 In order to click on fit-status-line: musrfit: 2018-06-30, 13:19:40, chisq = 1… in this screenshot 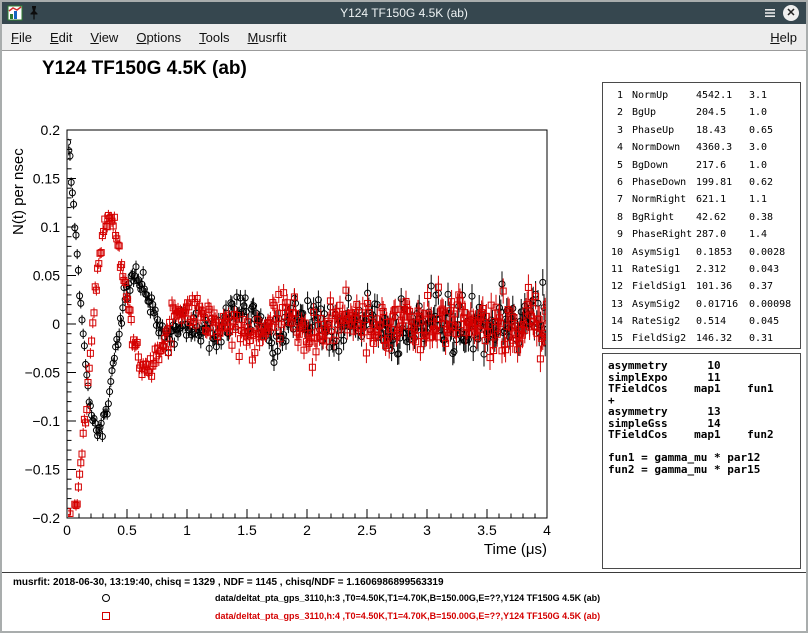, I will do `click(228, 582)`.